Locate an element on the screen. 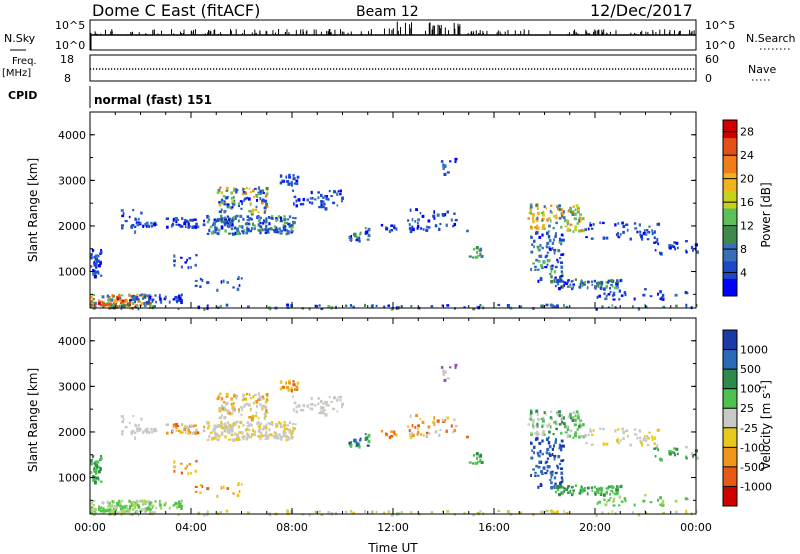 The height and width of the screenshot is (554, 800). velocity-colorbar-tick-label: -100 is located at coordinates (752, 447).